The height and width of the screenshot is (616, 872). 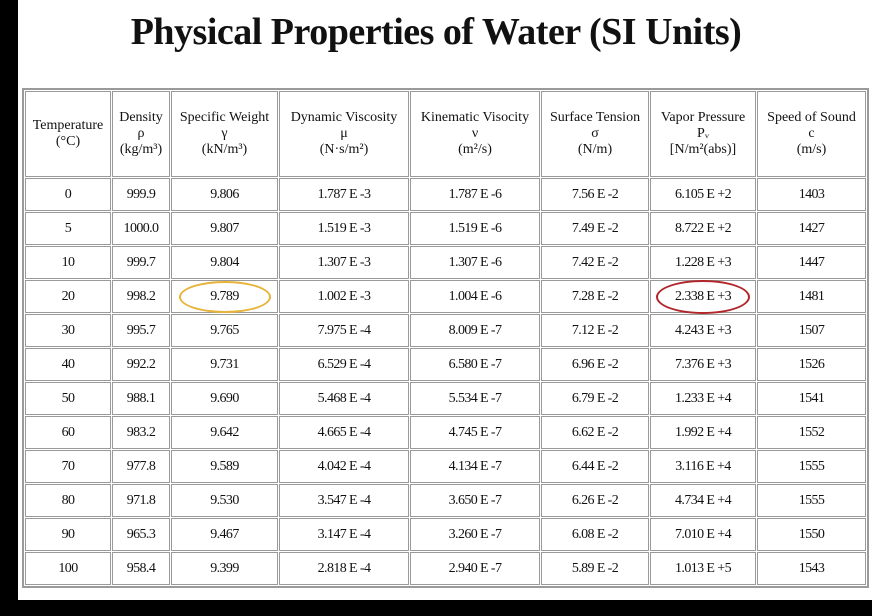 What do you see at coordinates (68, 194) in the screenshot?
I see `table-cell: 0` at bounding box center [68, 194].